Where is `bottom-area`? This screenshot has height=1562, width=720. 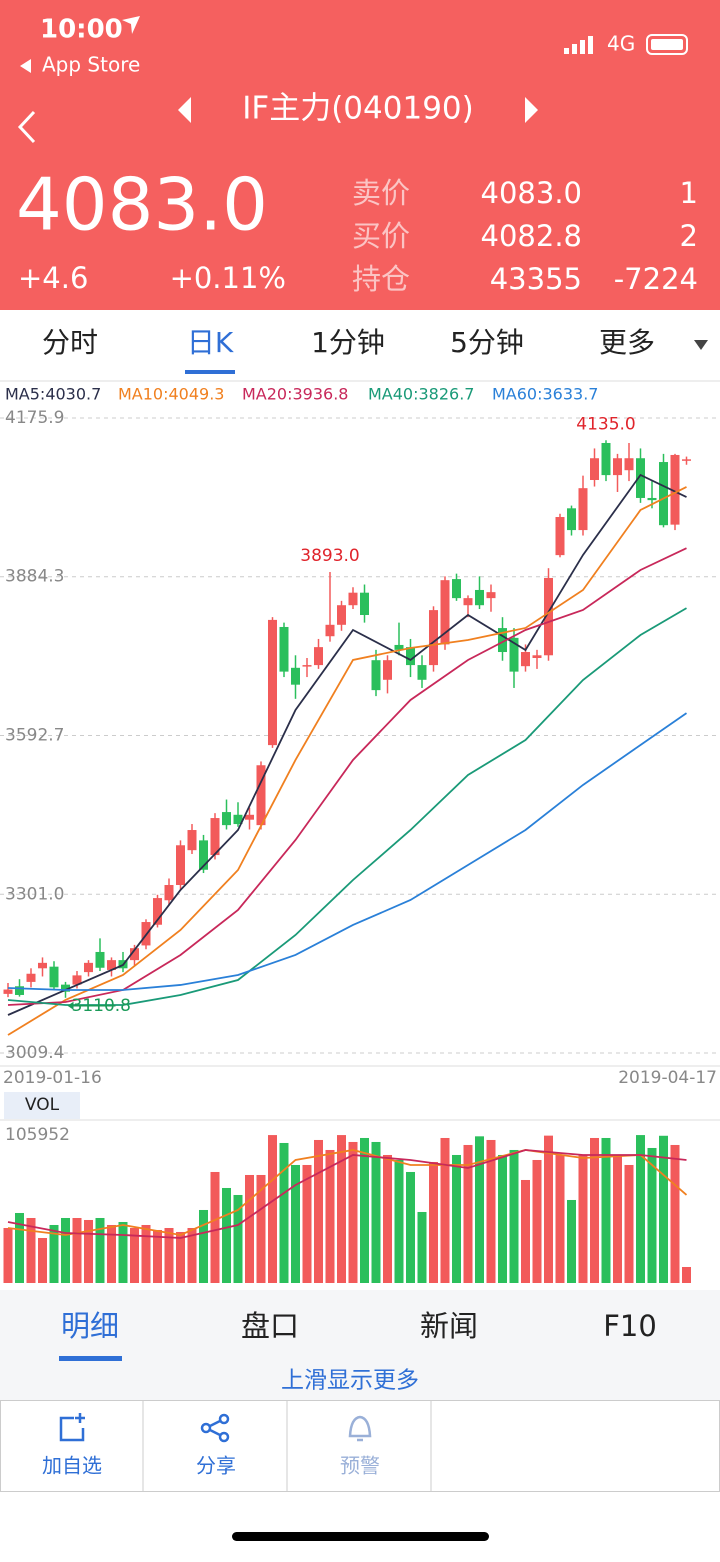
bottom-area is located at coordinates (360, 1345).